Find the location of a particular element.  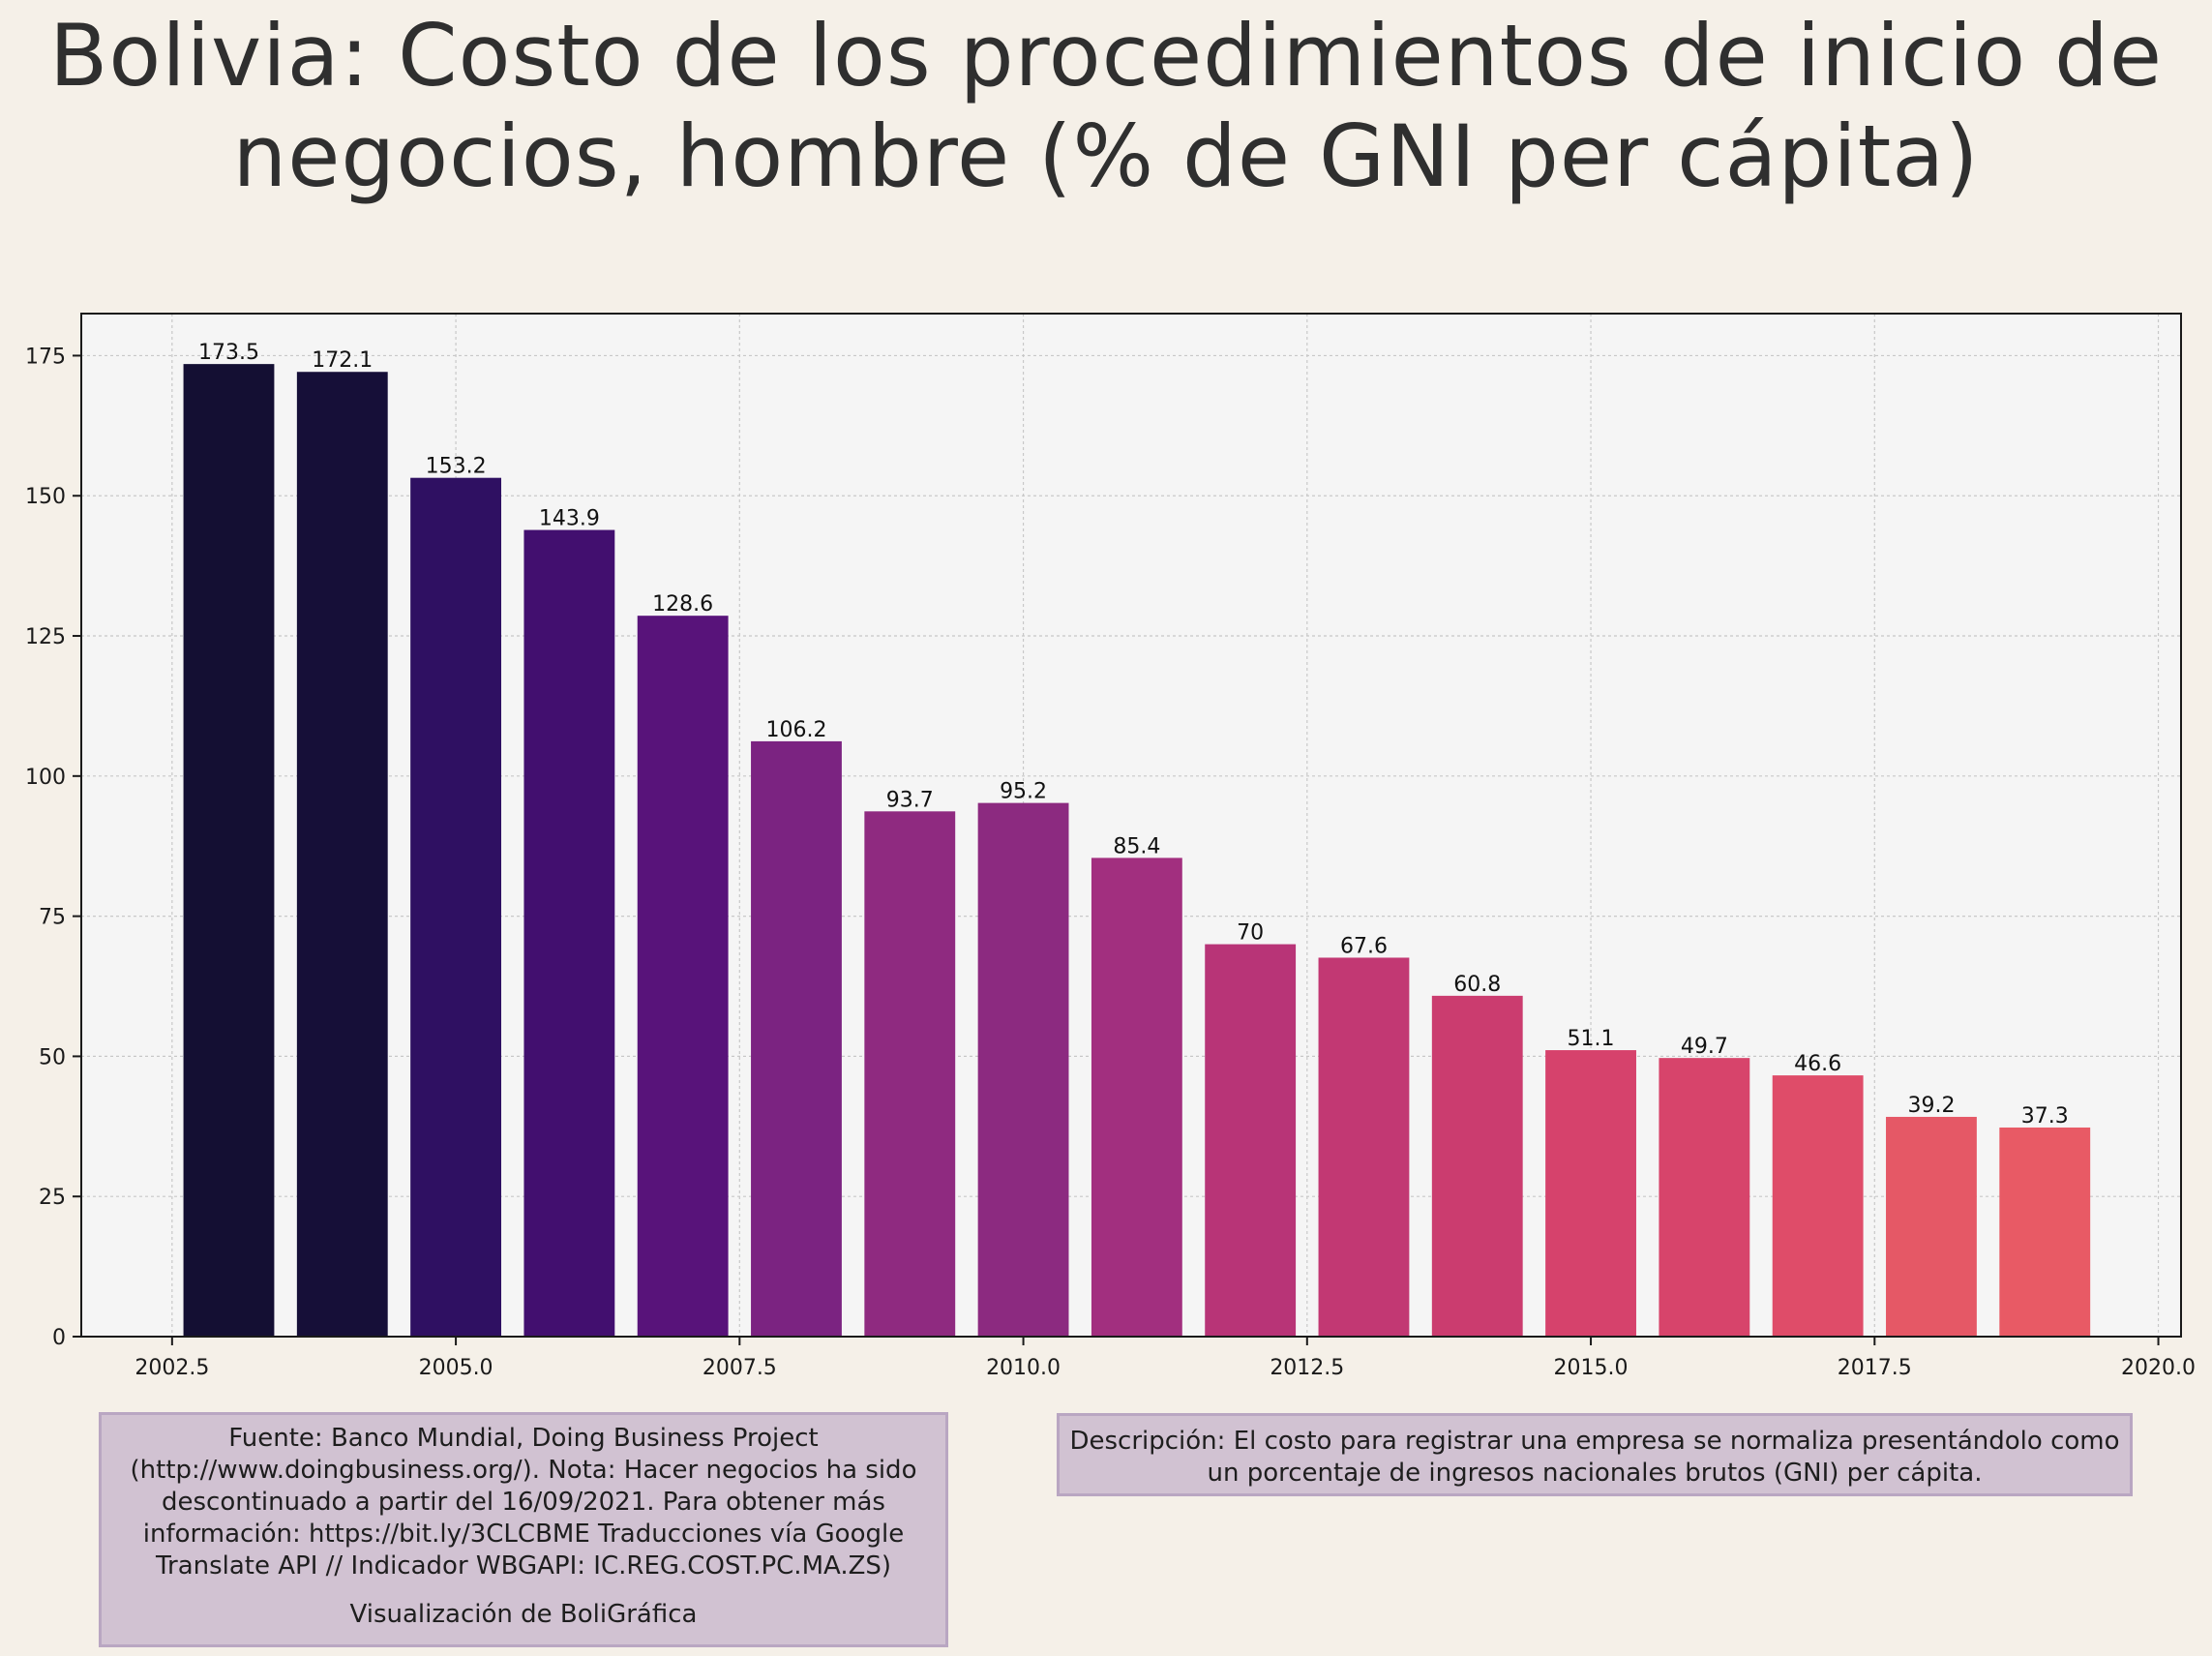

bar-value-label: 173.5 is located at coordinates (228, 353).